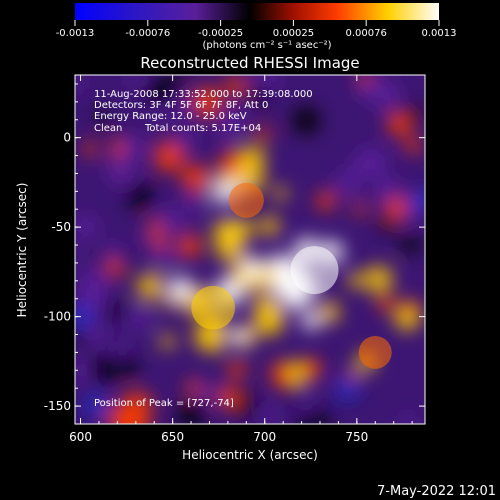 This screenshot has width=500, height=500. I want to click on x-tick-label: 700, so click(264, 437).